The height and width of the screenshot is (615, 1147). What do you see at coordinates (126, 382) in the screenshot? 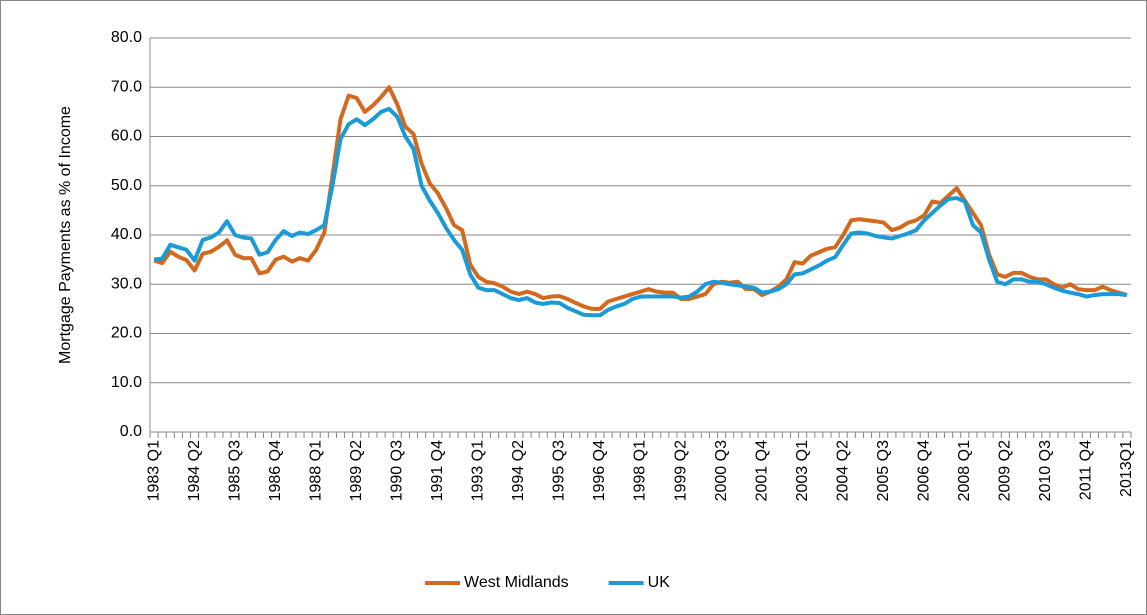
I see `y-tick-label: 10.0` at bounding box center [126, 382].